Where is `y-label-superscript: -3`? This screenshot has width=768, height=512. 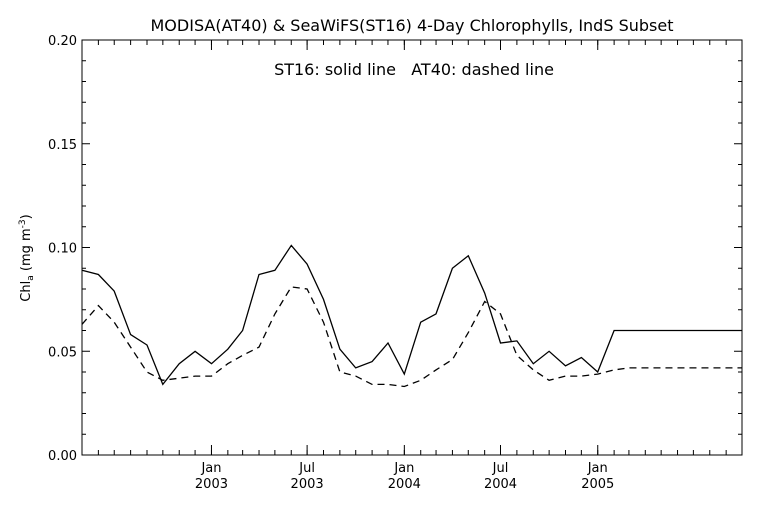 y-label-superscript: -3 is located at coordinates (23, 223).